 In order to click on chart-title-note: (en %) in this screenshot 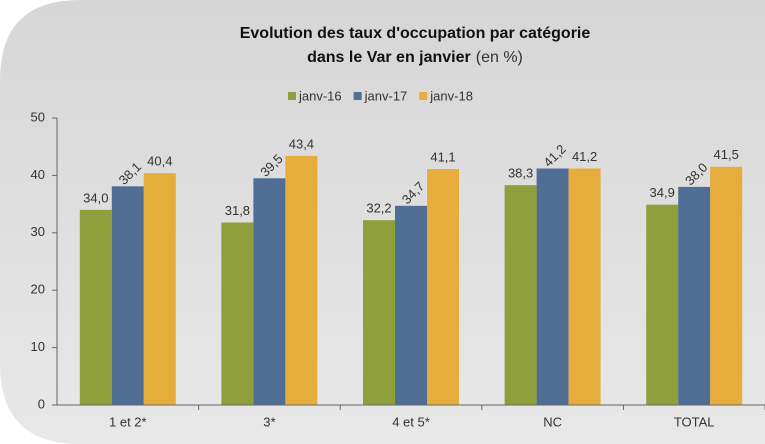, I will do `click(499, 57)`.